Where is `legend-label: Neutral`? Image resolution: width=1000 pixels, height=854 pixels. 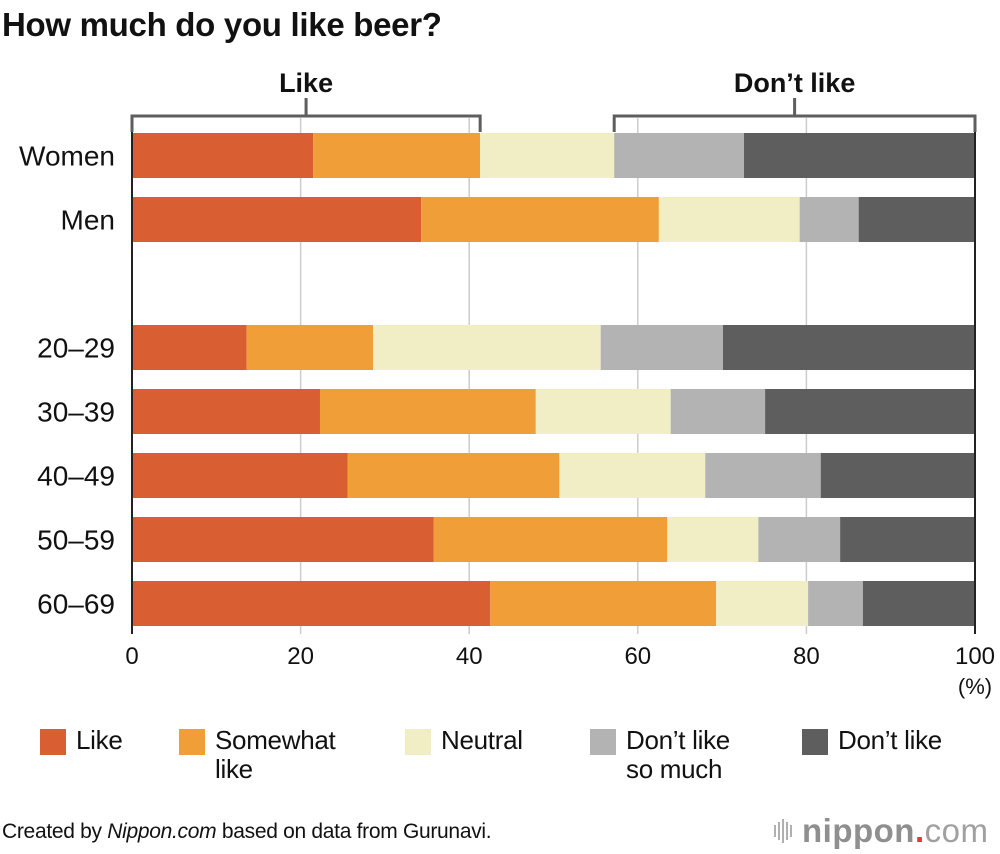 legend-label: Neutral is located at coordinates (482, 740).